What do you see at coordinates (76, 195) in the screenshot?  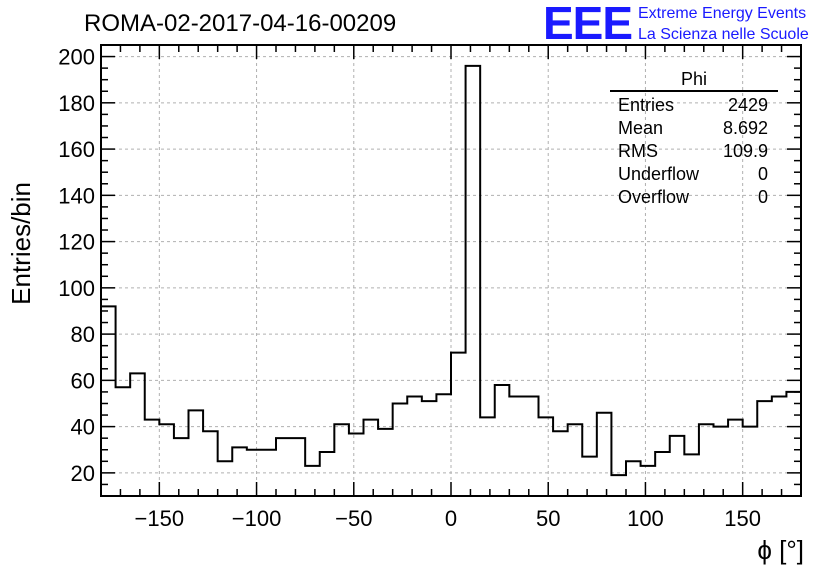 I see `y-tick-label: 140` at bounding box center [76, 195].